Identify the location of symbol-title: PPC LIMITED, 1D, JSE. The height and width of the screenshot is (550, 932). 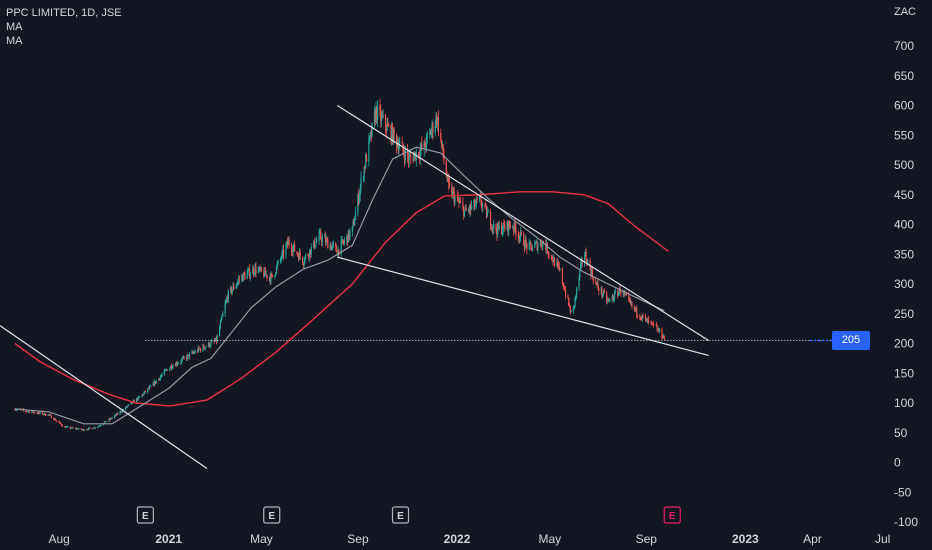
(64, 13).